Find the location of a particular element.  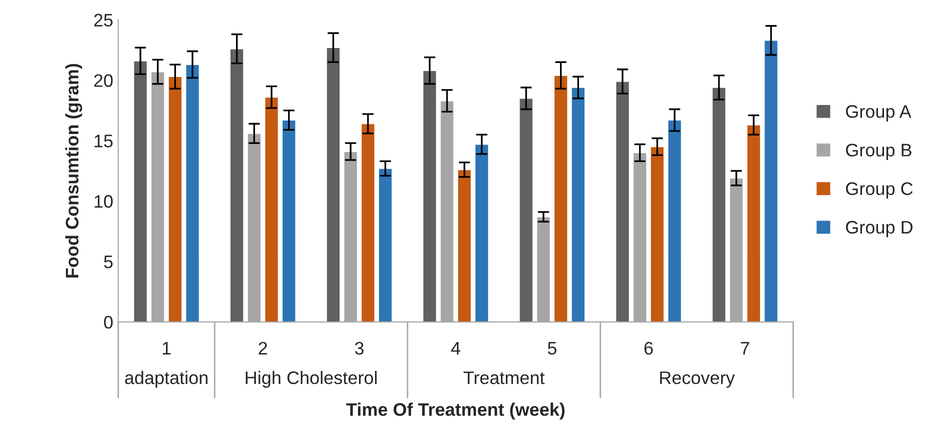

legend-label: Group B is located at coordinates (879, 152).